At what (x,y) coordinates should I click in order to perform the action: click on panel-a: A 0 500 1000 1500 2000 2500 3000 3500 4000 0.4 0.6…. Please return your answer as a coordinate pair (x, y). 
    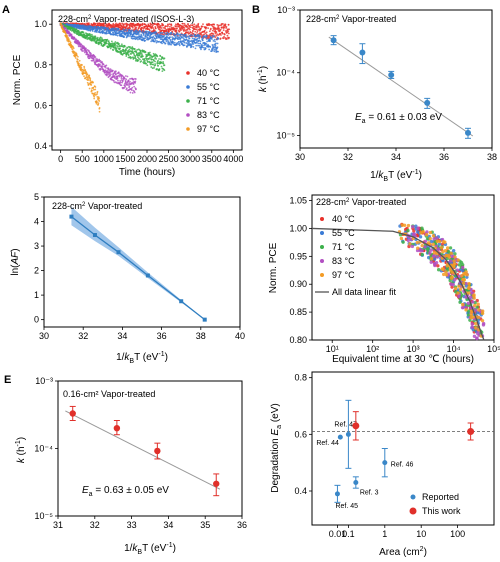
    Looking at the image, I should click on (122, 91).